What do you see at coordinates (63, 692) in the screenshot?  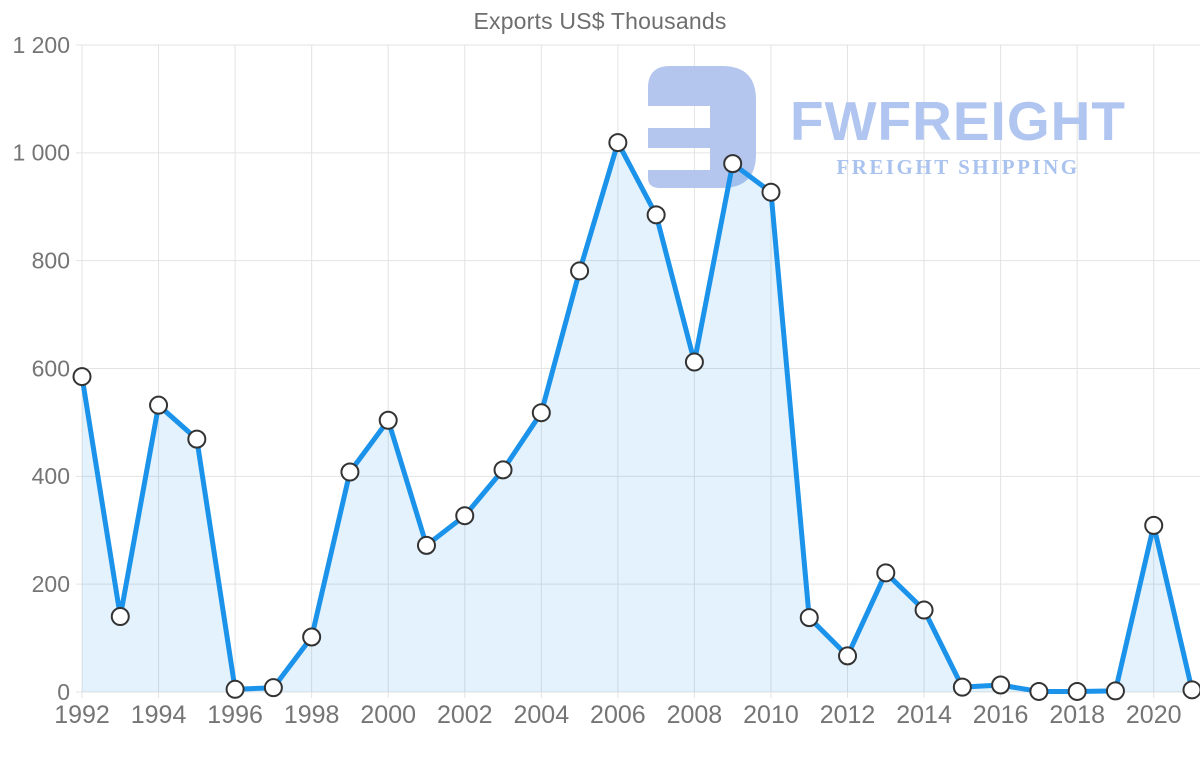 I see `y-axis-tick-label: 0` at bounding box center [63, 692].